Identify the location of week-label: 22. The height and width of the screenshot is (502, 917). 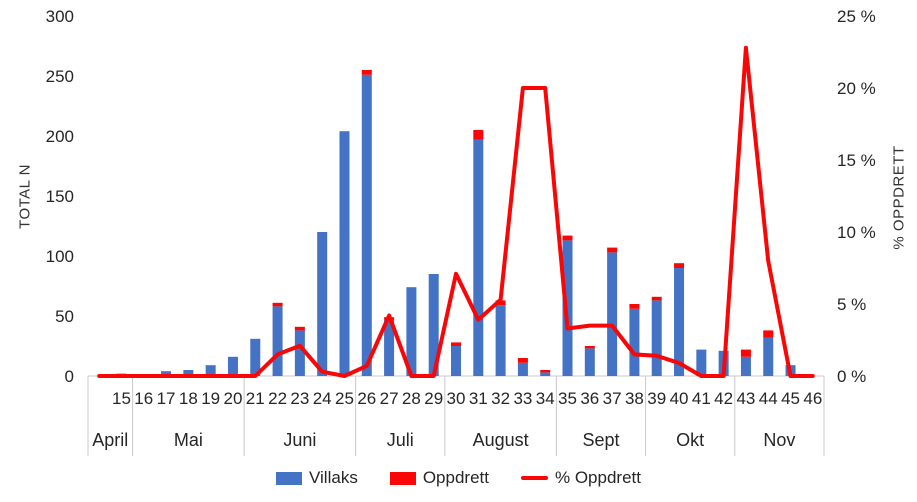
(277, 398).